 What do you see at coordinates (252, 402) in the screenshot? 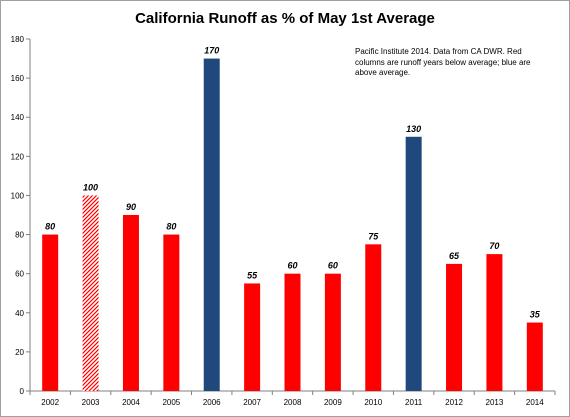
I see `x-tick-label-2007: 2007` at bounding box center [252, 402].